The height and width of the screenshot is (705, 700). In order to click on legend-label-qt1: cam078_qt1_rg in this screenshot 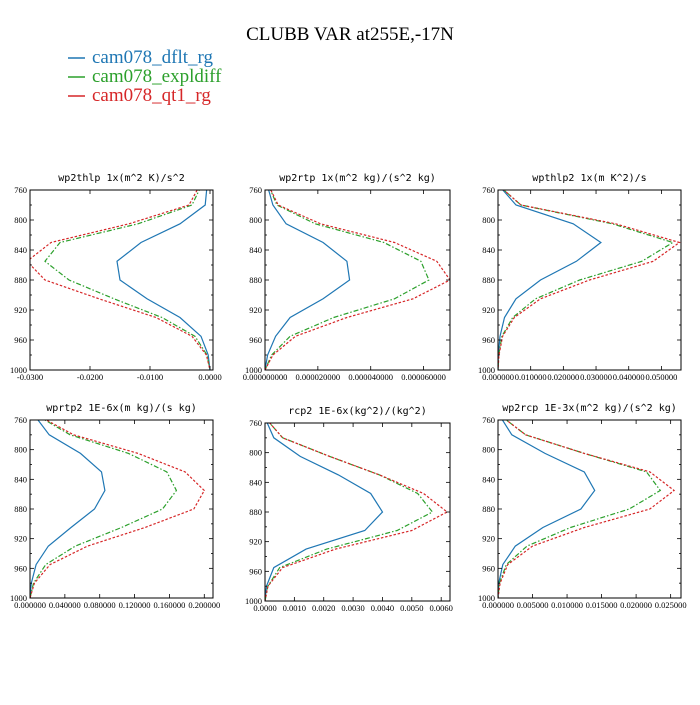, I will do `click(151, 95)`.